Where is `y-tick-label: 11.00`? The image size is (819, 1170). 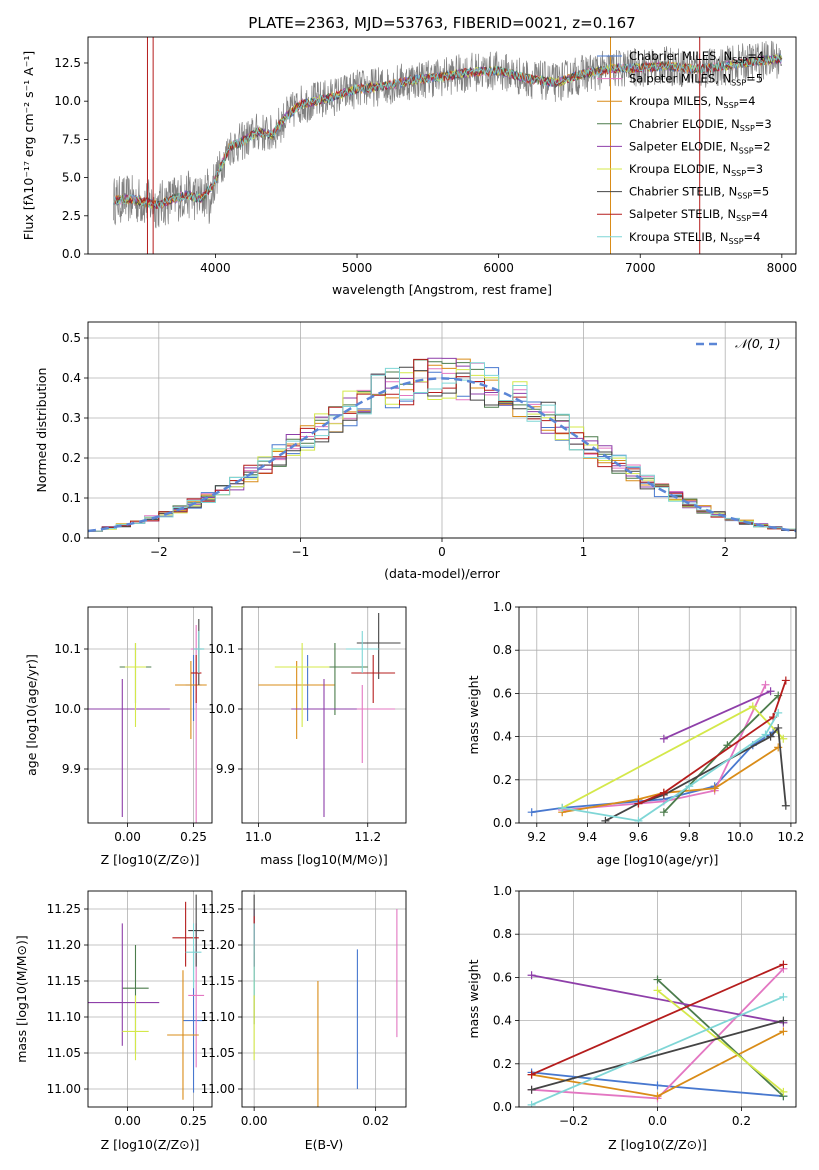 y-tick-label: 11.00 is located at coordinates (218, 1089).